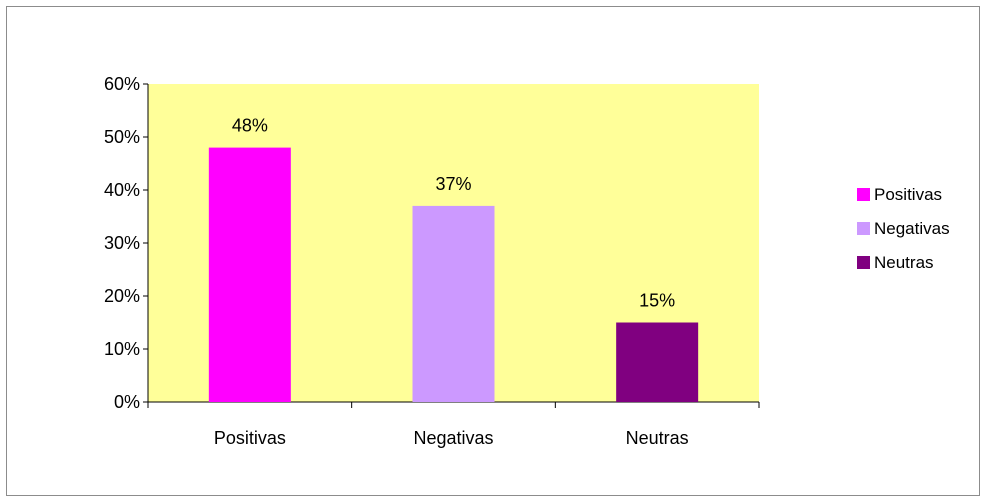 This screenshot has width=988, height=504. I want to click on data-label-negativas: 37%, so click(453, 184).